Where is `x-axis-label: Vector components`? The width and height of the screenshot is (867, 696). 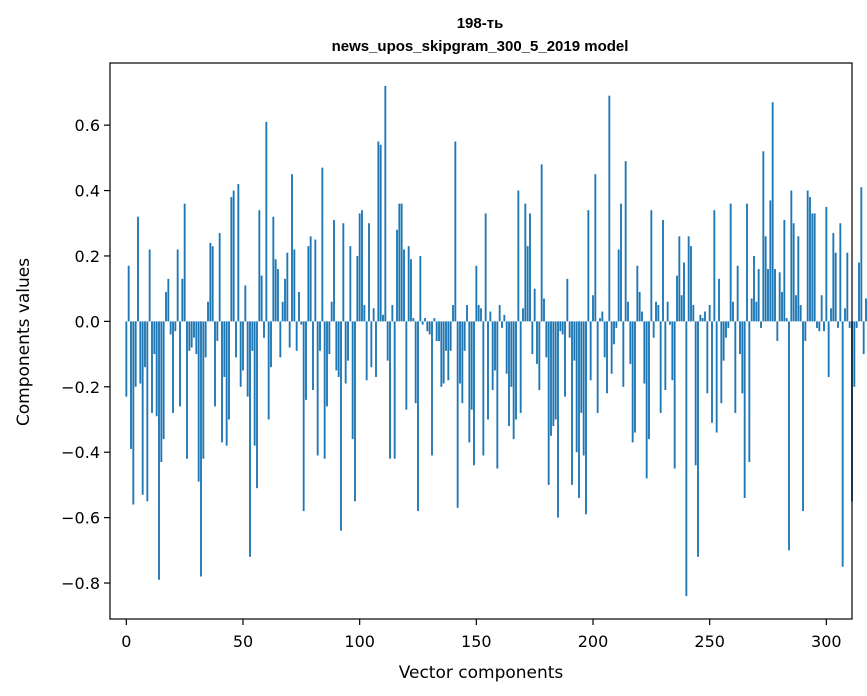 x-axis-label: Vector components is located at coordinates (481, 673).